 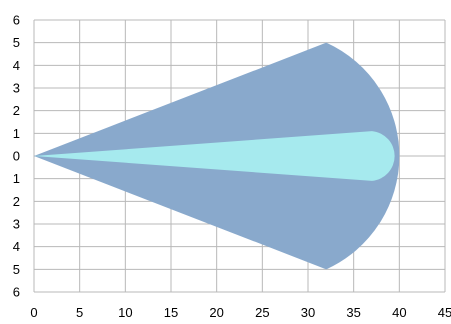 I want to click on x-tick-label: 40, so click(x=399, y=312).